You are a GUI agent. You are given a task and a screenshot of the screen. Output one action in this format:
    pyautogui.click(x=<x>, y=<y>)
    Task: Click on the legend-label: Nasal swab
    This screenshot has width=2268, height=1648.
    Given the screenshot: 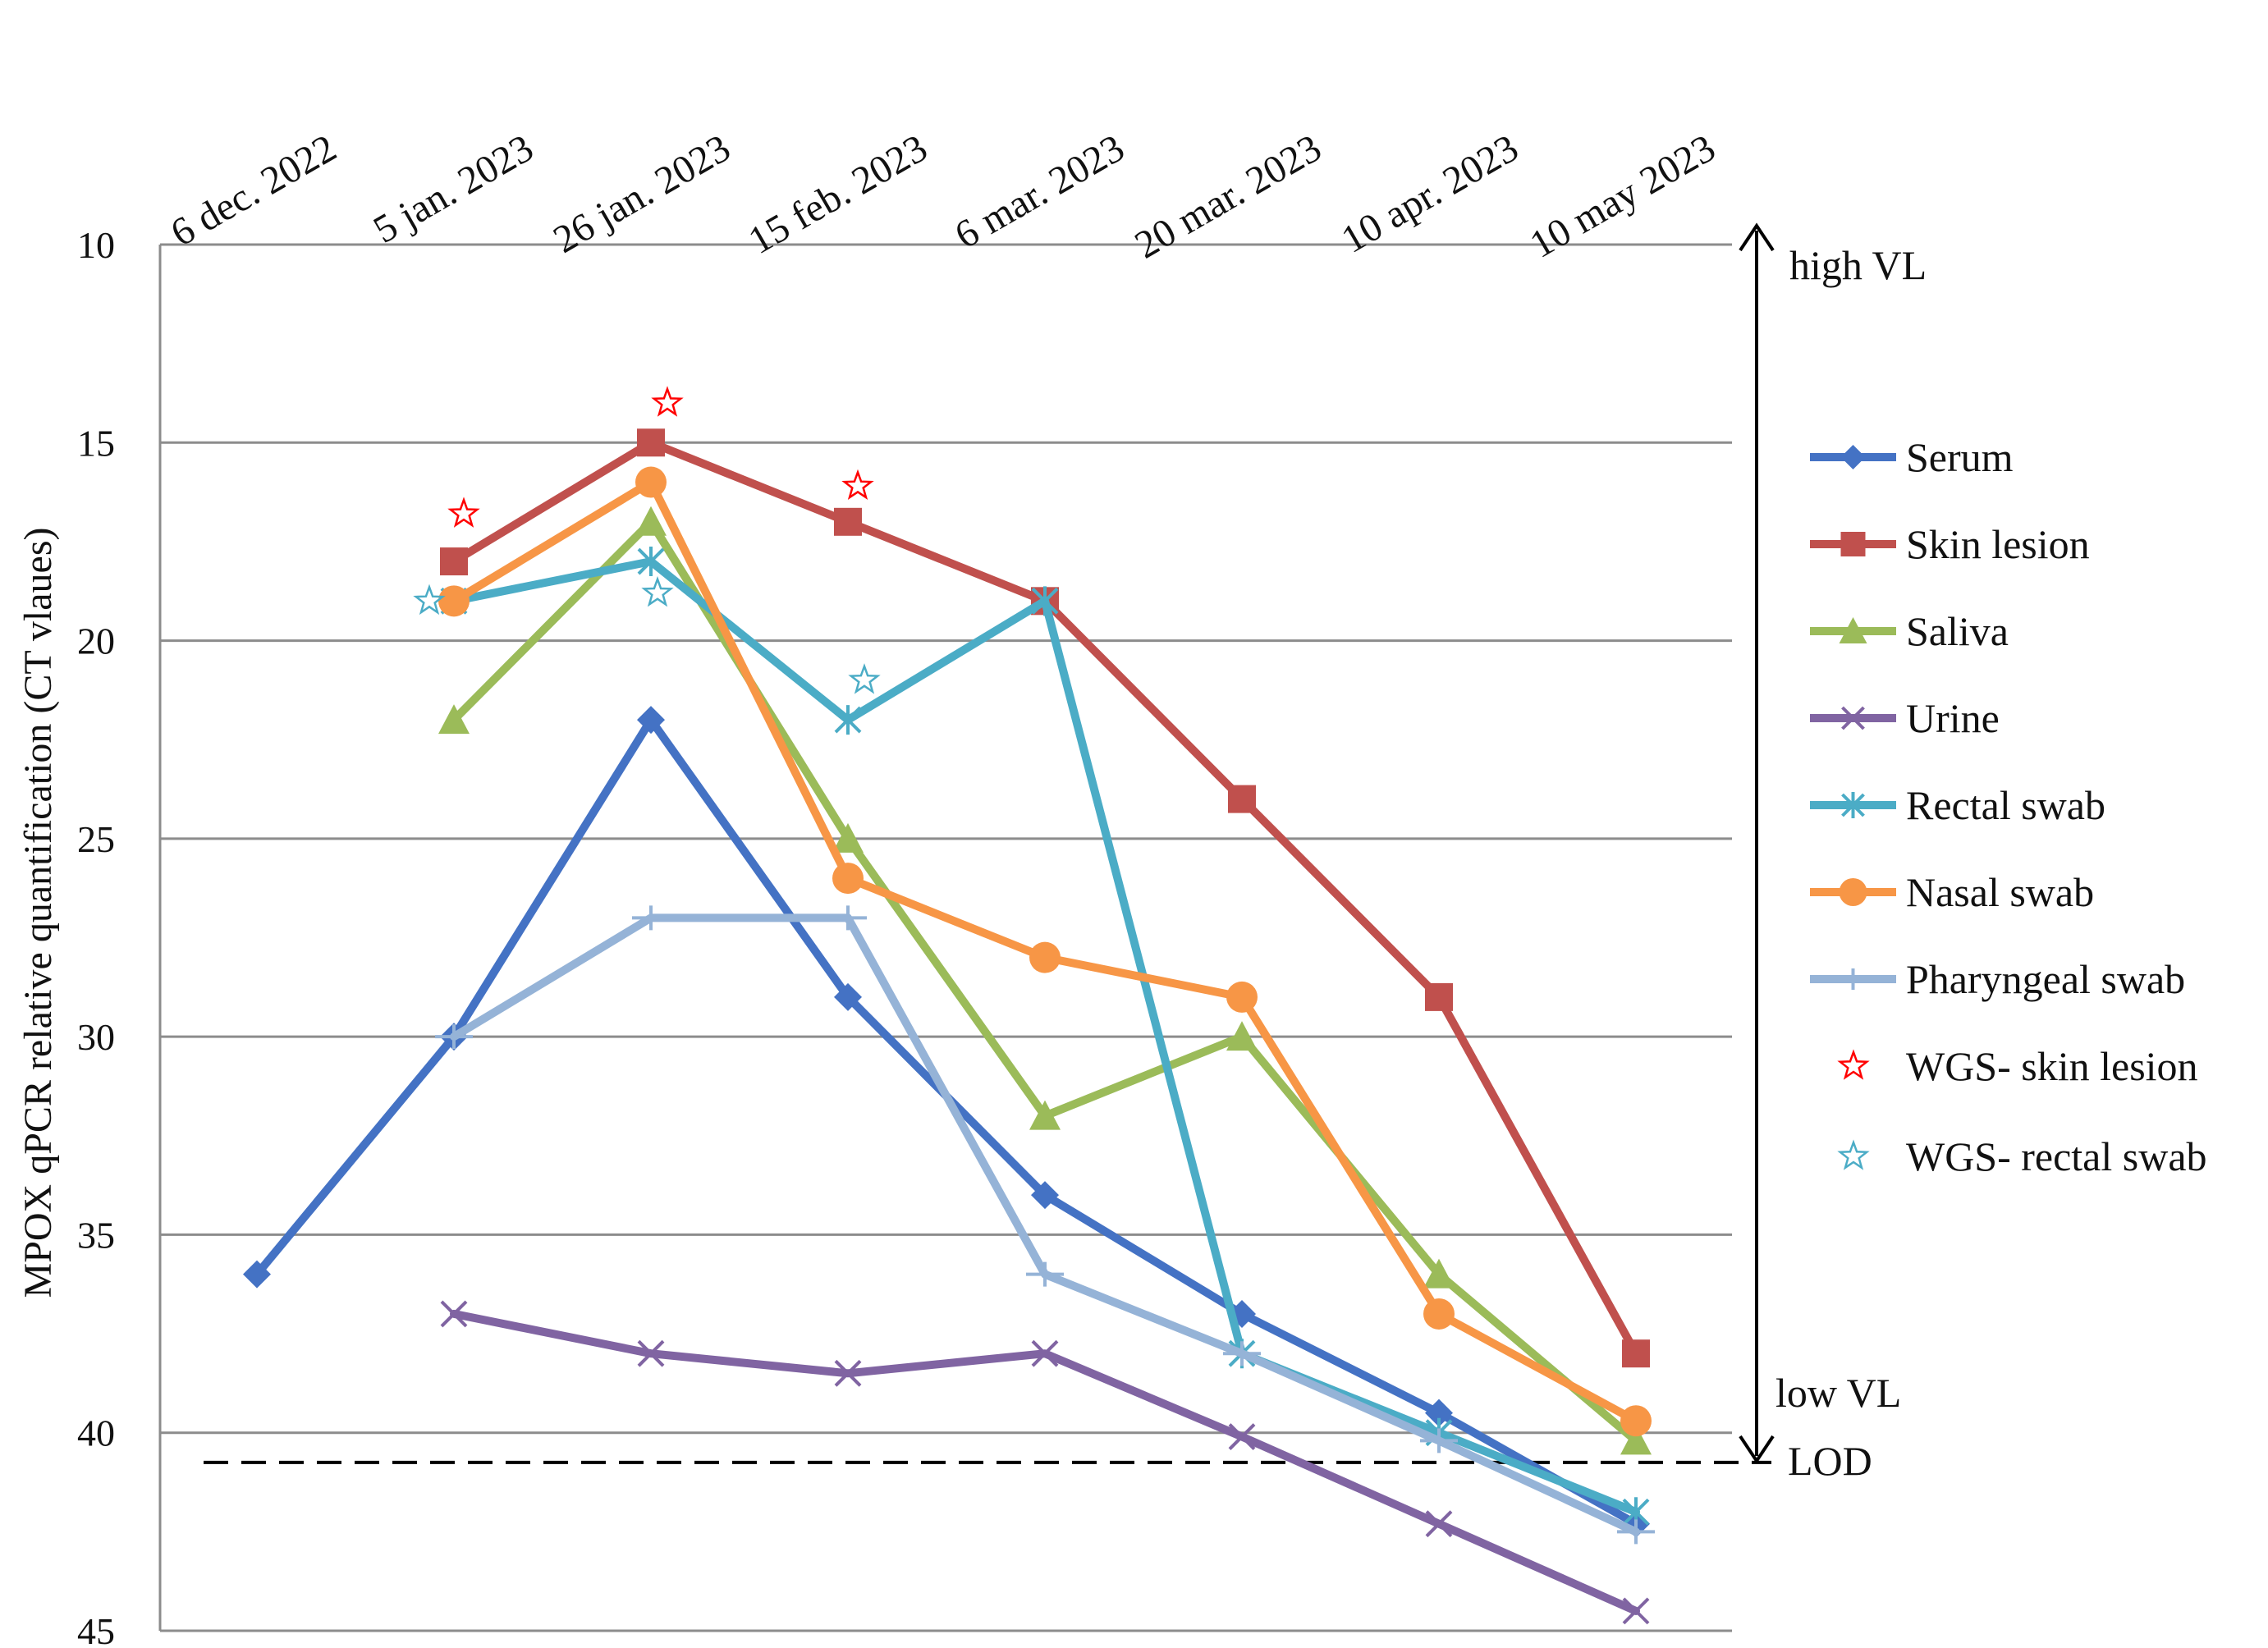 What is the action you would take?
    pyautogui.click(x=2000, y=892)
    